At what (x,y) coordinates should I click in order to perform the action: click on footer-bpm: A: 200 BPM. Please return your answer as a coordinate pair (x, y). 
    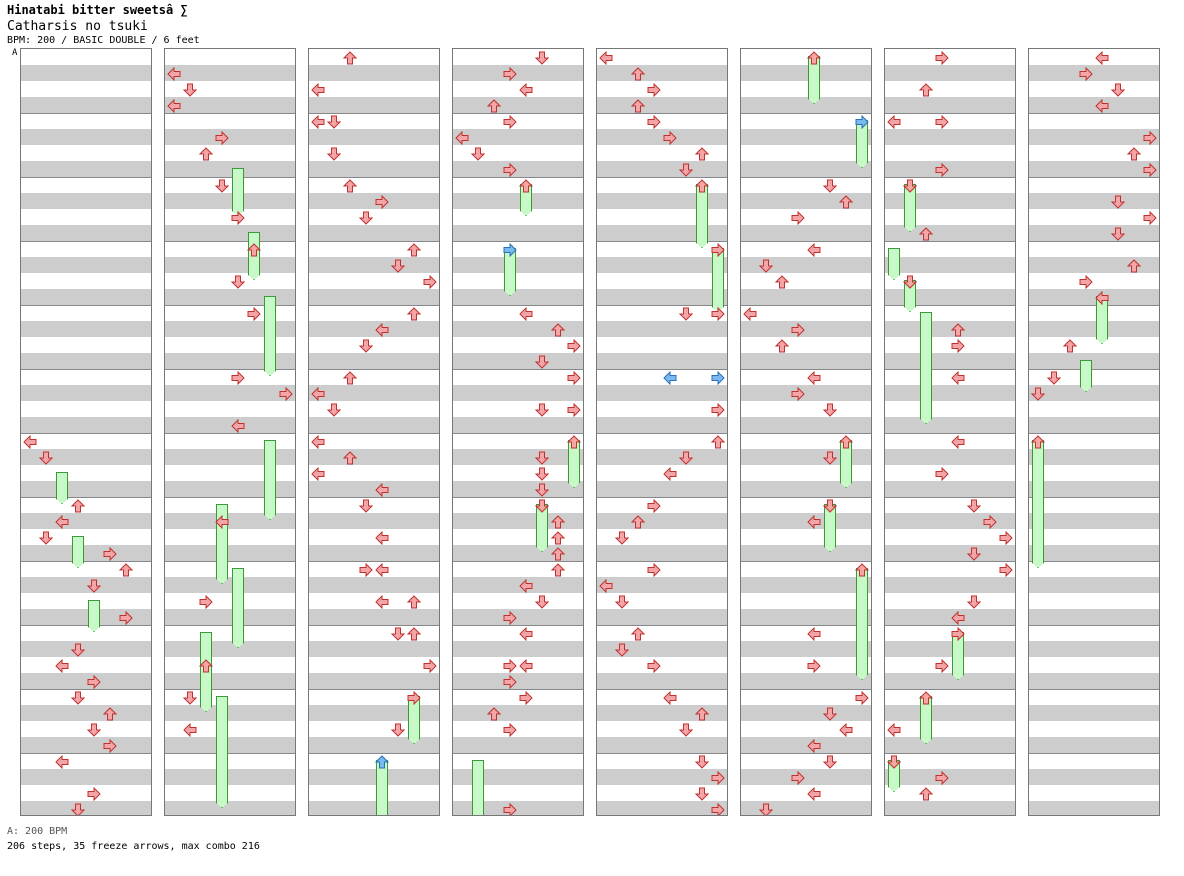
    Looking at the image, I should click on (37, 831).